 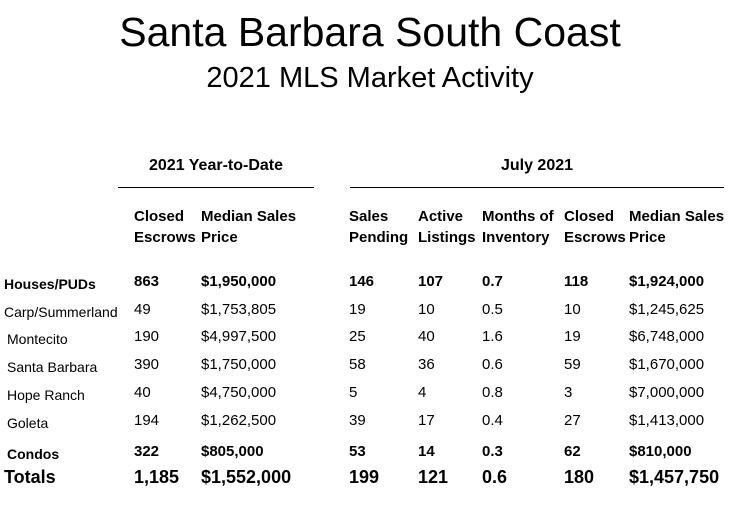 What do you see at coordinates (426, 336) in the screenshot?
I see `cell-active: 40` at bounding box center [426, 336].